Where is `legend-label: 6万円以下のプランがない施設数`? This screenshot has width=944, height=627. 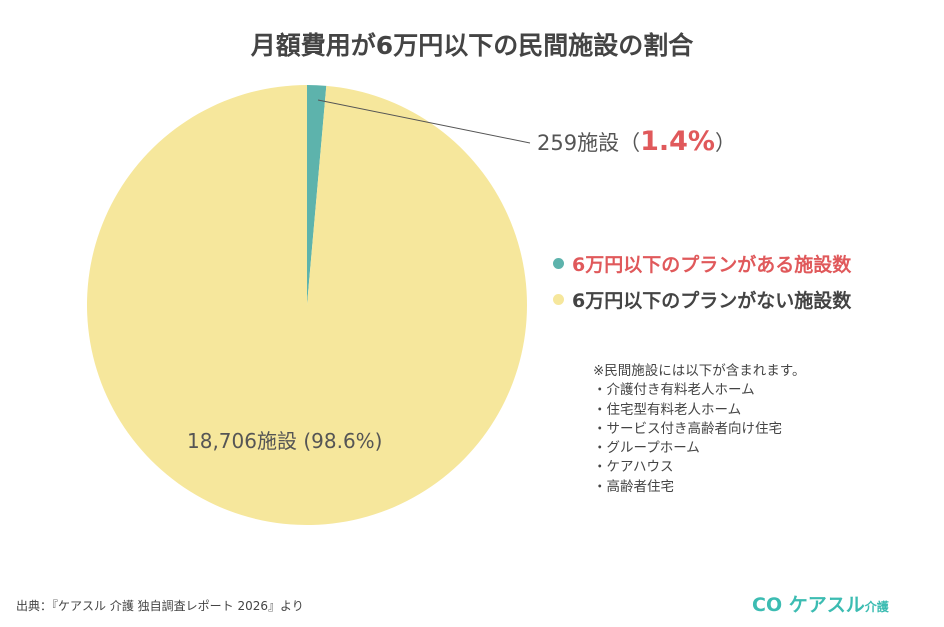 legend-label: 6万円以下のプランがない施設数 is located at coordinates (712, 301).